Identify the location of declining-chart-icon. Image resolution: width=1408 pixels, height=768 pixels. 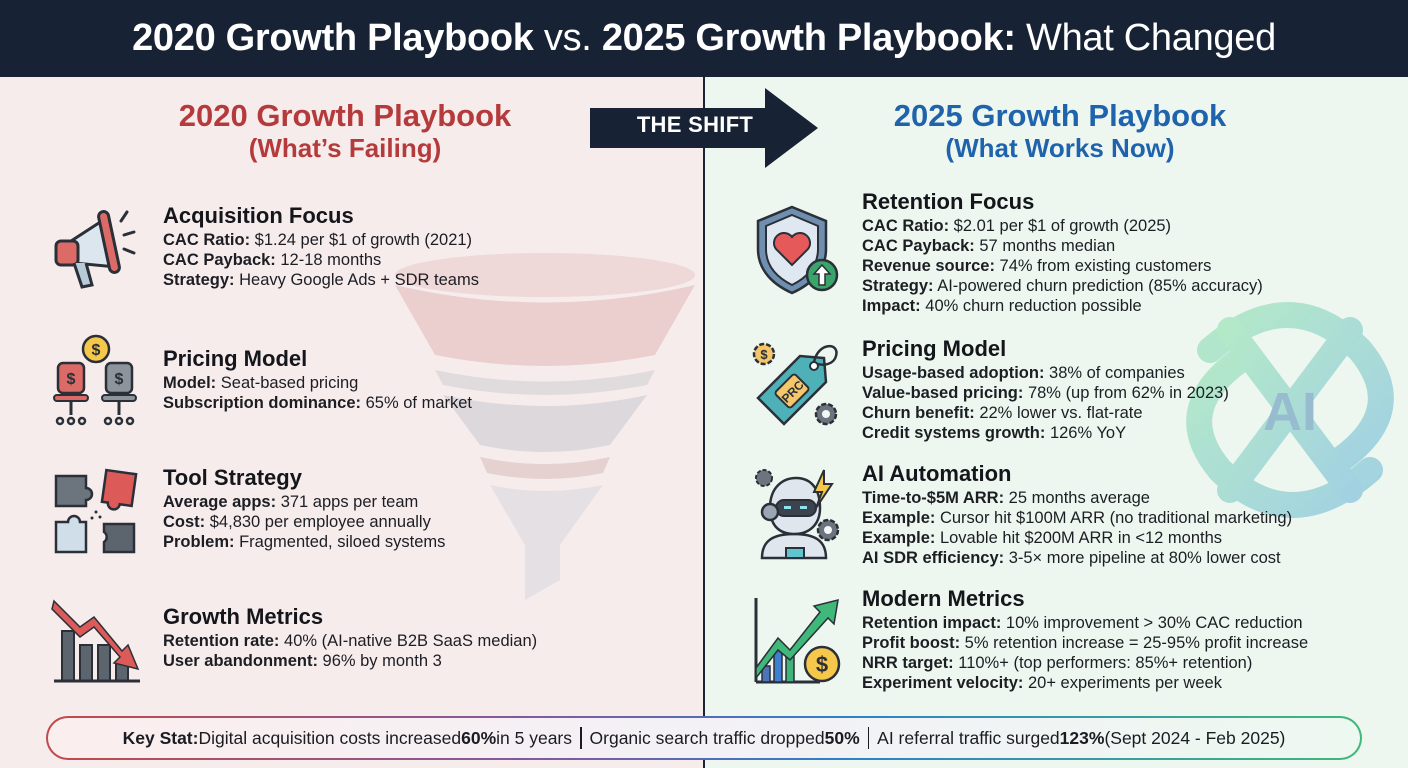
(95, 641).